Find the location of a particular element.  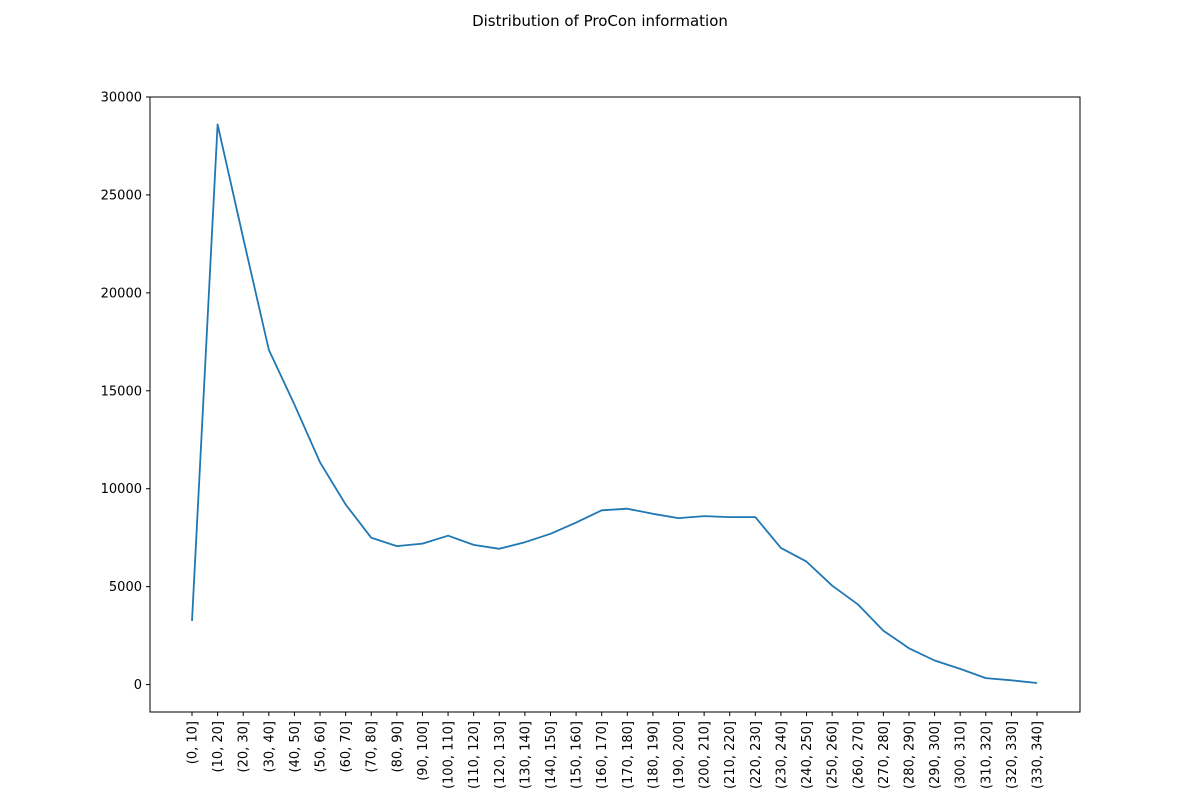

x-tick-label: (320, 330] is located at coordinates (1012, 755).